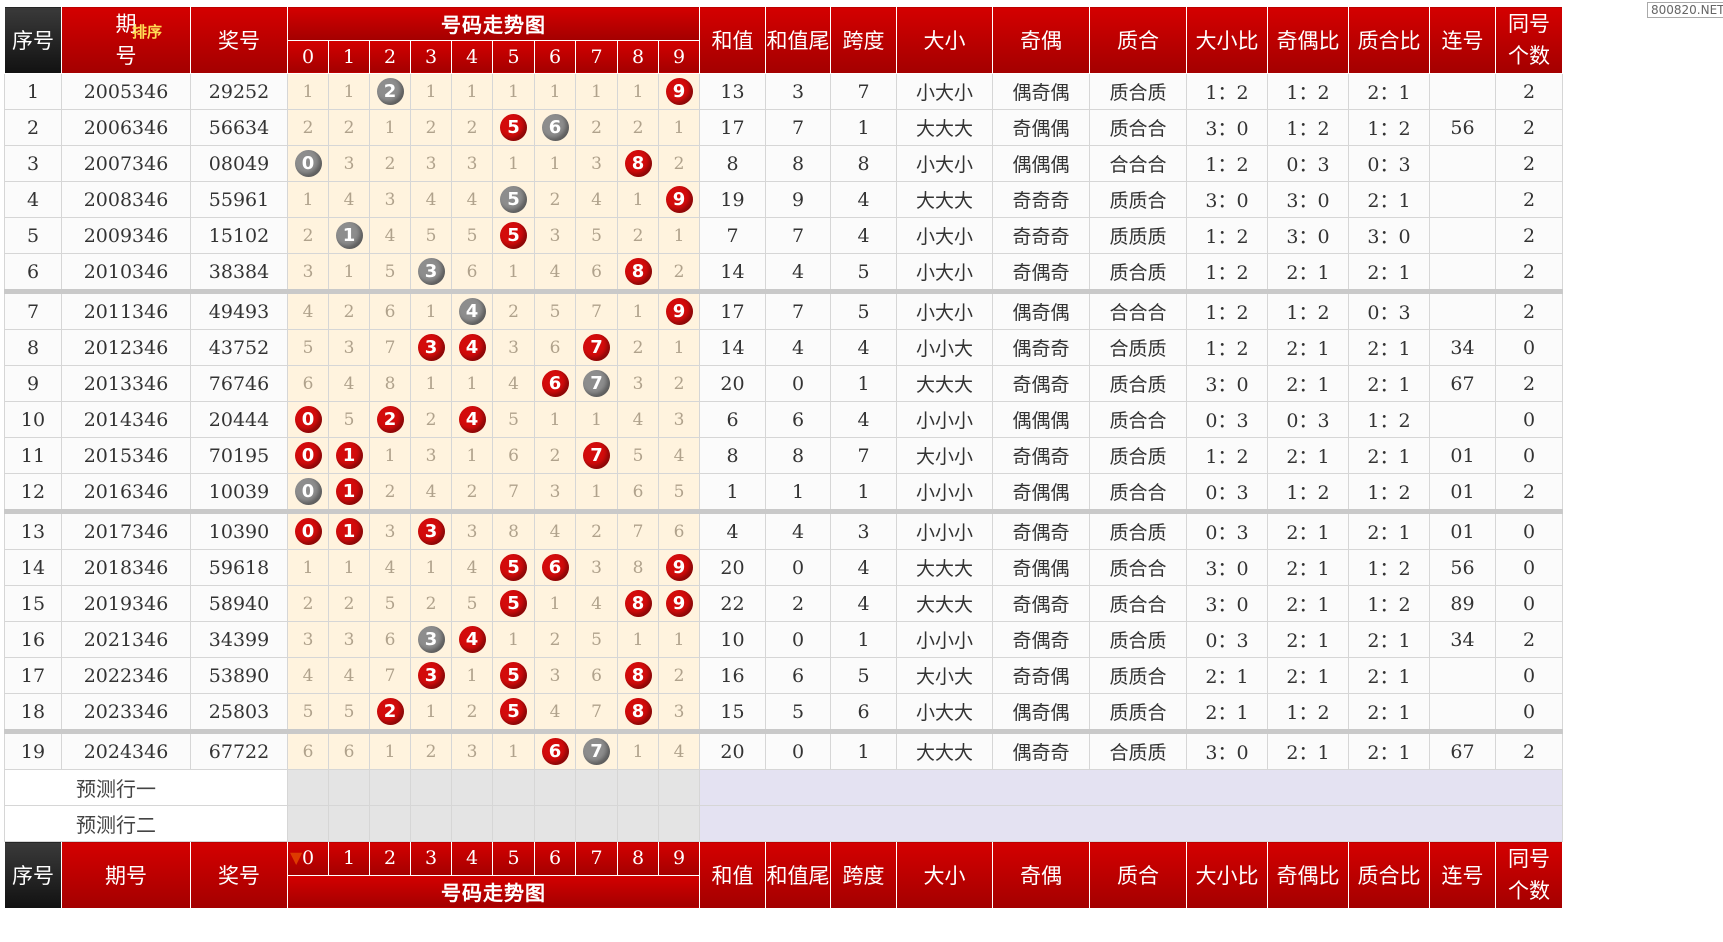  What do you see at coordinates (390, 419) in the screenshot?
I see `drawn-number-ball: 2` at bounding box center [390, 419].